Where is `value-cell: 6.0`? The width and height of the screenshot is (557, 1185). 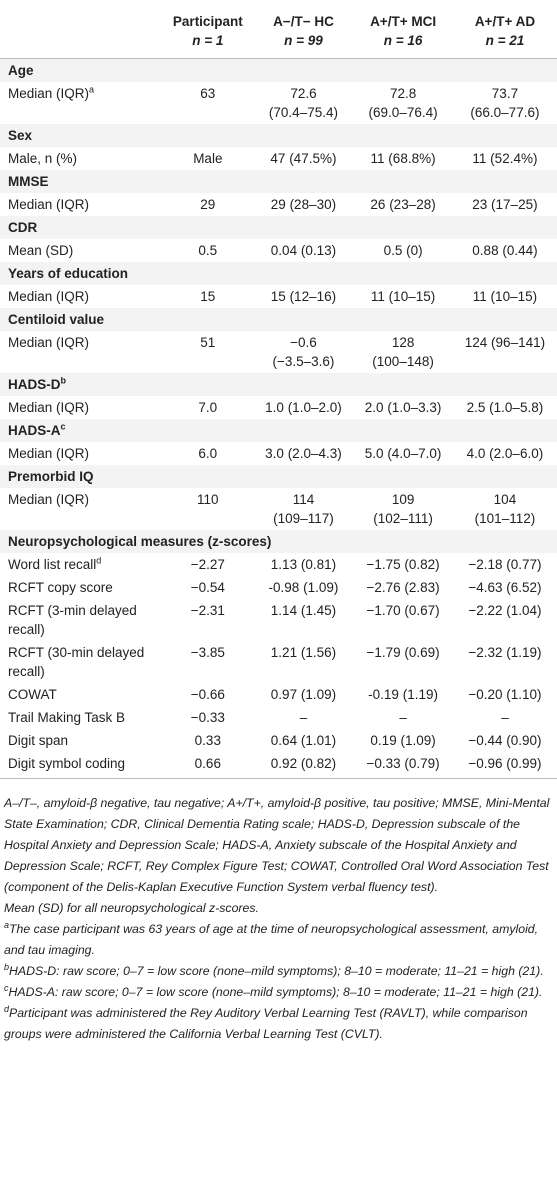 value-cell: 6.0 is located at coordinates (208, 453).